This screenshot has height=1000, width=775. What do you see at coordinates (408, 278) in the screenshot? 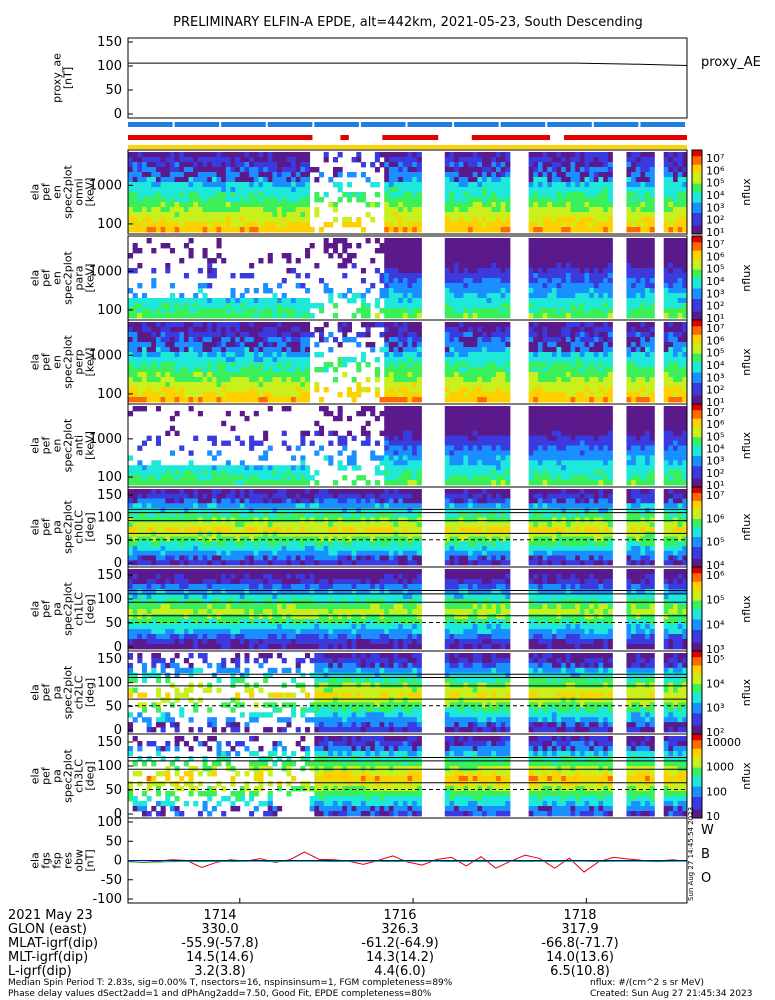
I see `heatmap-en-para` at bounding box center [408, 278].